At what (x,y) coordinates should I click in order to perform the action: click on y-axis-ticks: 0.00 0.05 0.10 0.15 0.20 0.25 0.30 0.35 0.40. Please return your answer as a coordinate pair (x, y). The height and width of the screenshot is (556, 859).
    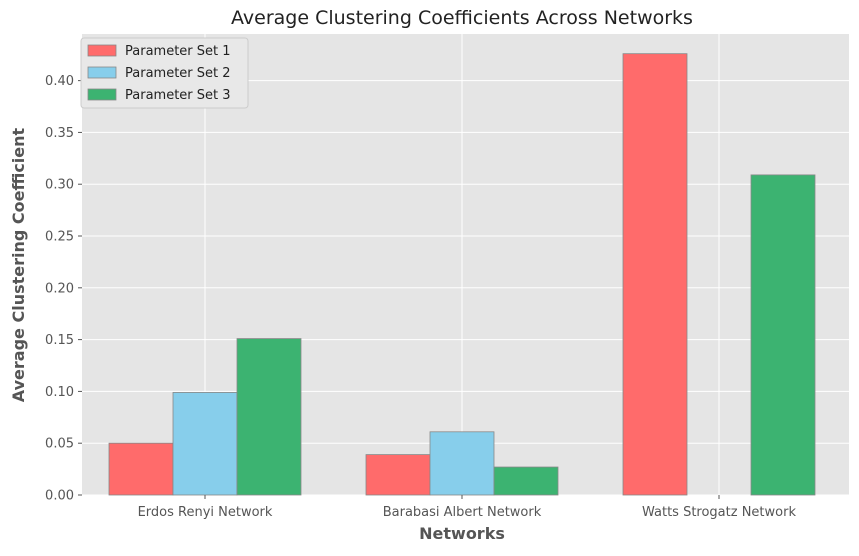
    Looking at the image, I should click on (63, 289).